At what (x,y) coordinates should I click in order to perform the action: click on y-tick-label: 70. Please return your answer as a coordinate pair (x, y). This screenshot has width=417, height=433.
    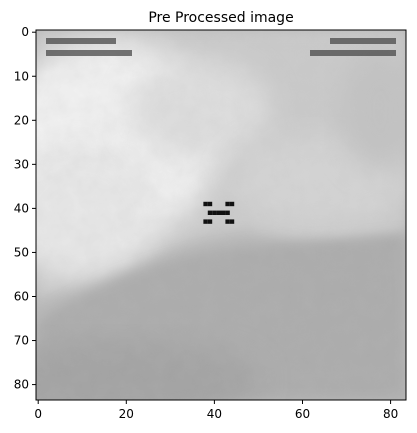
    Looking at the image, I should click on (21, 341).